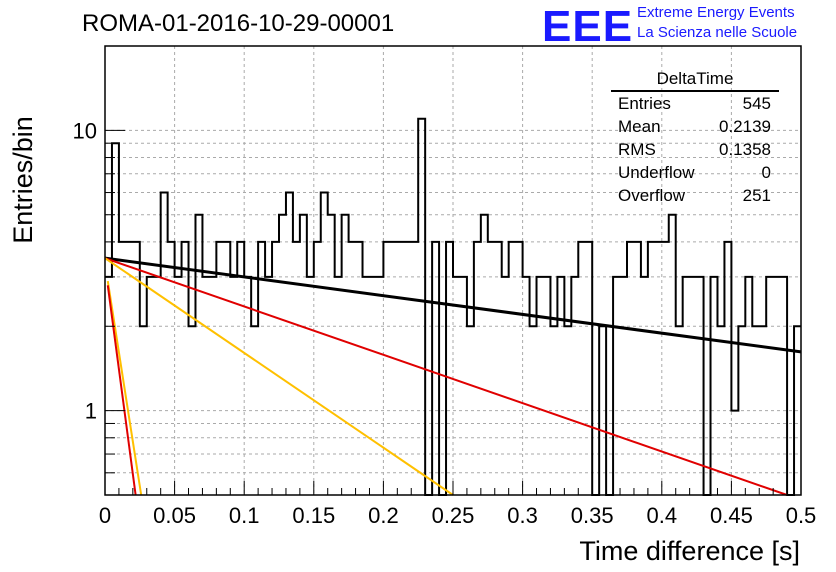  I want to click on stats-label: Entries, so click(644, 103).